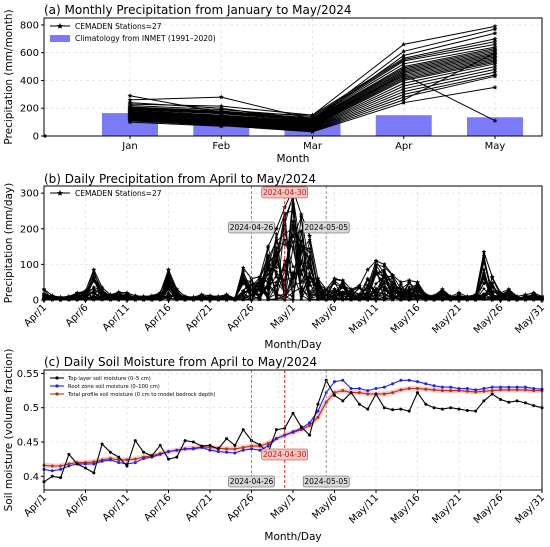  I want to click on y-tick-label: 400, so click(29, 81).